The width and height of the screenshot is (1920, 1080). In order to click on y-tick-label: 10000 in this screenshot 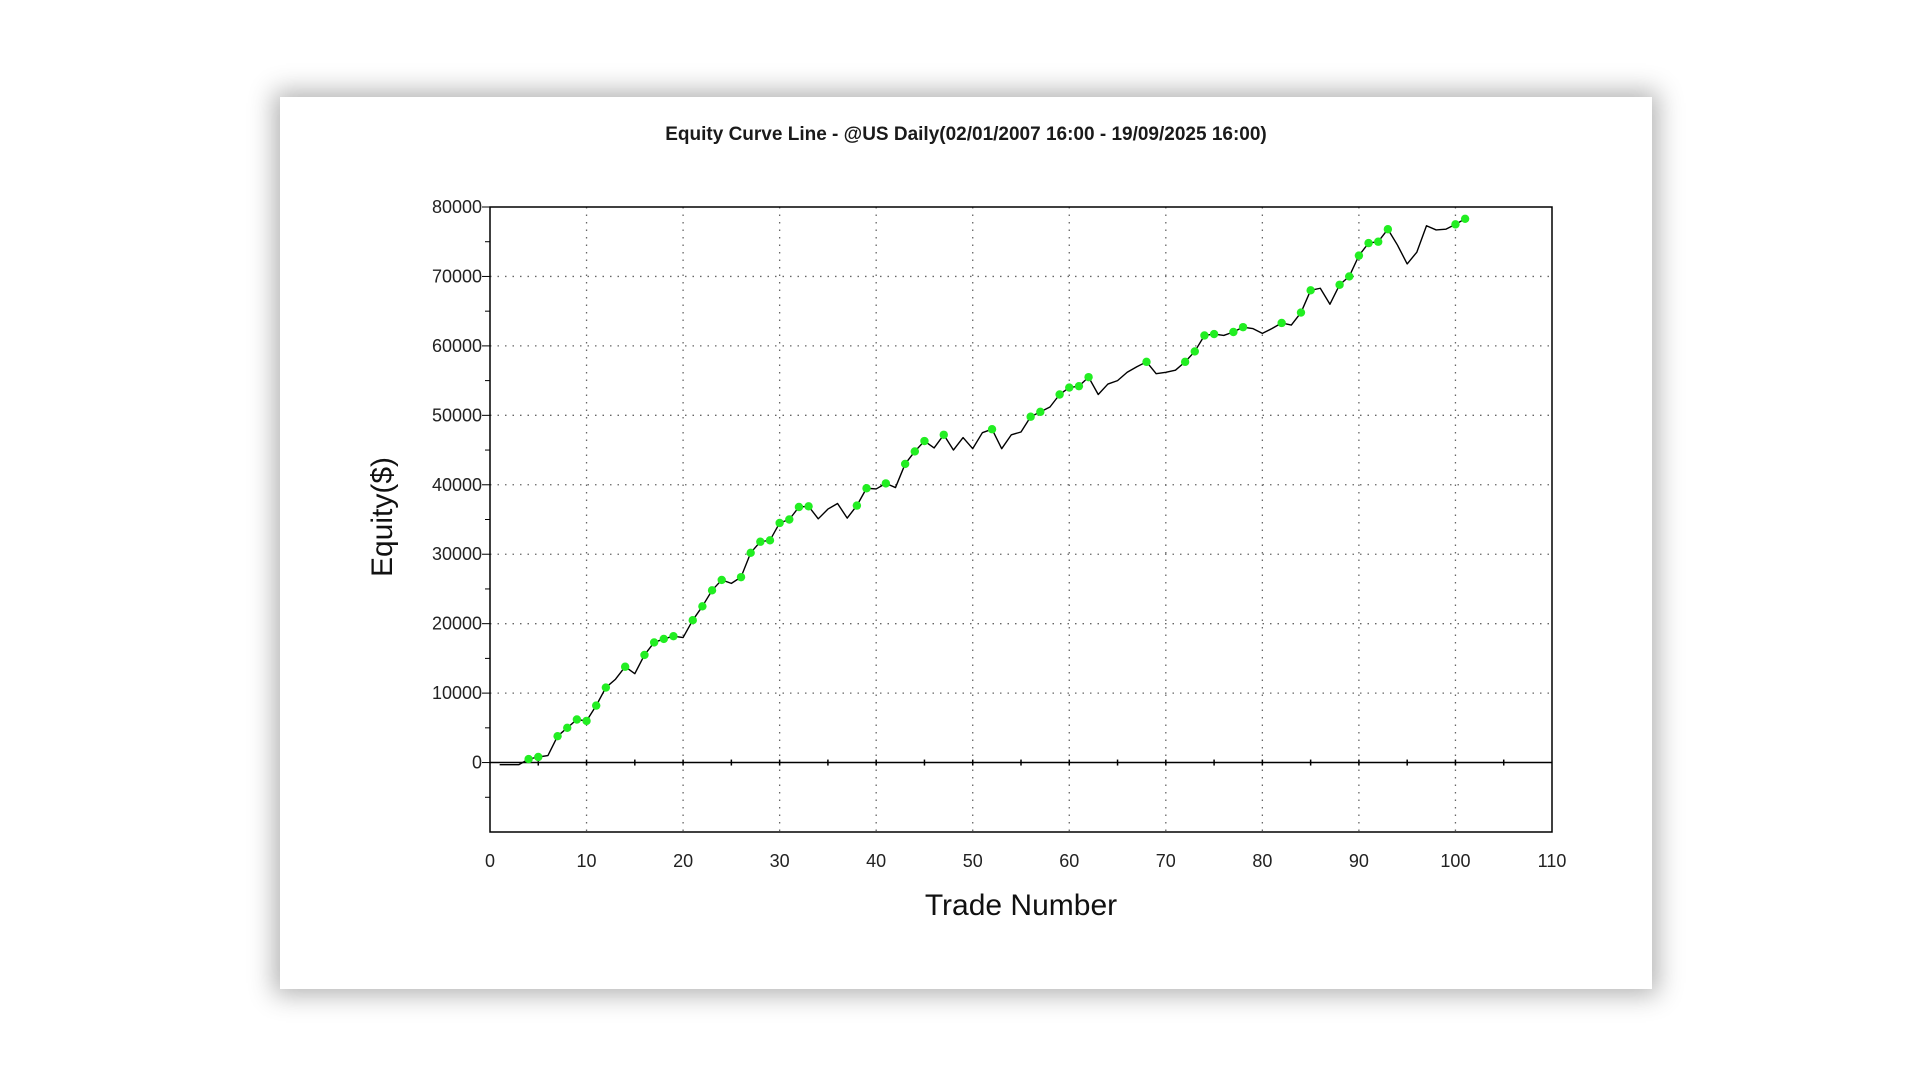, I will do `click(457, 693)`.